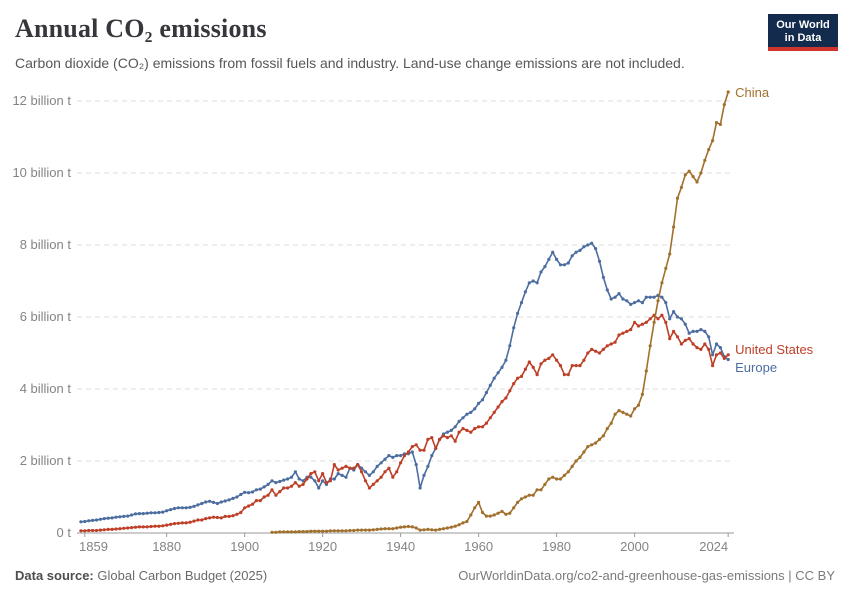 This screenshot has height=600, width=850. Describe the element at coordinates (167, 546) in the screenshot. I see `x-tick-label: 1880` at that location.